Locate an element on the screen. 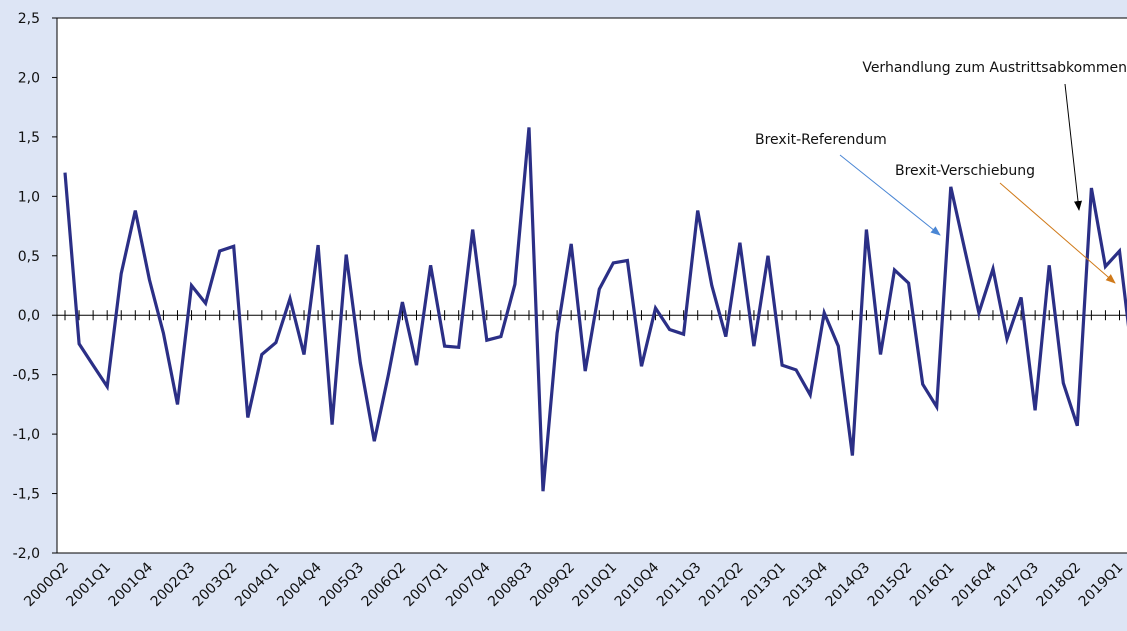  y-tick-label: -1,0 is located at coordinates (26, 435).